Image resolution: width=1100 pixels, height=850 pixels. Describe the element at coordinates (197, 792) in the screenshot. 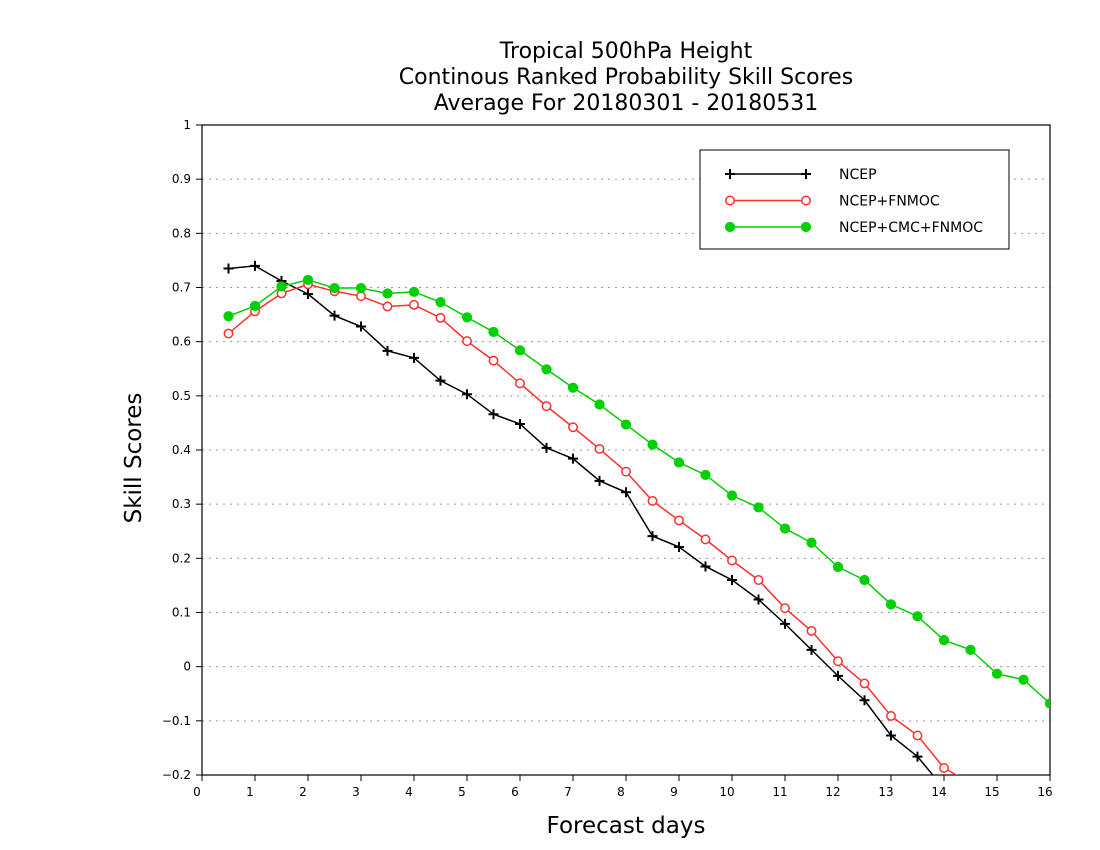

I see `x-tick-label: 0` at that location.